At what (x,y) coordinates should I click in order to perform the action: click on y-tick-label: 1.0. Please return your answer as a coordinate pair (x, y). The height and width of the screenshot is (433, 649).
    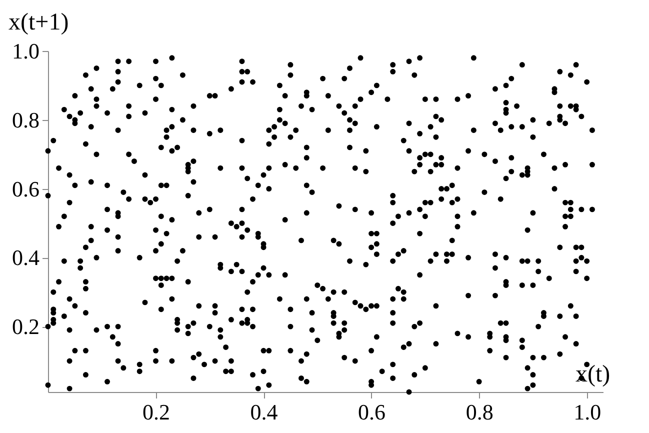
    Looking at the image, I should click on (26, 51).